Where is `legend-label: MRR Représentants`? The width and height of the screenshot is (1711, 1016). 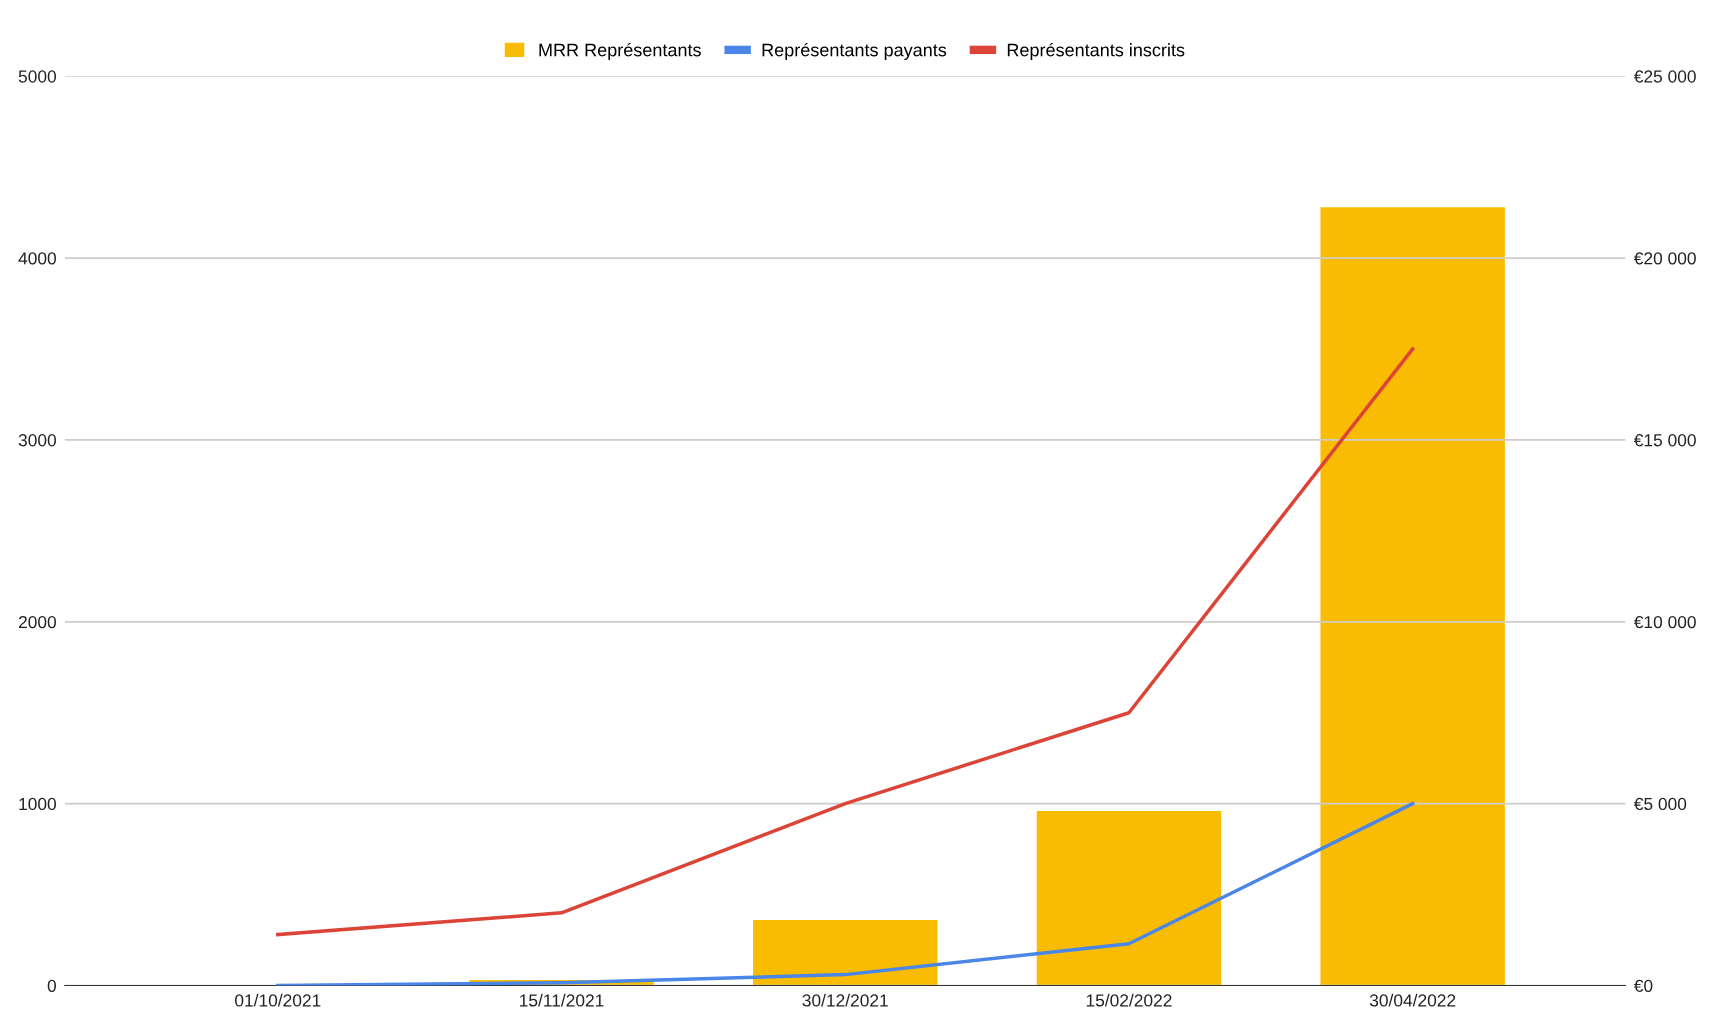
legend-label: MRR Représentants is located at coordinates (620, 51).